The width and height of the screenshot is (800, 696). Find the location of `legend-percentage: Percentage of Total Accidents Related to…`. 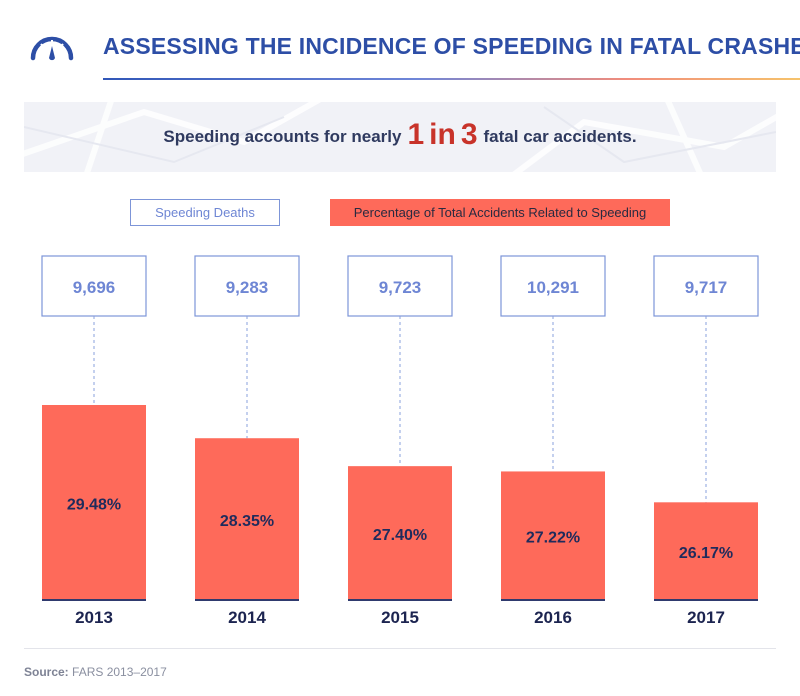

legend-percentage: Percentage of Total Accidents Related to… is located at coordinates (500, 212).